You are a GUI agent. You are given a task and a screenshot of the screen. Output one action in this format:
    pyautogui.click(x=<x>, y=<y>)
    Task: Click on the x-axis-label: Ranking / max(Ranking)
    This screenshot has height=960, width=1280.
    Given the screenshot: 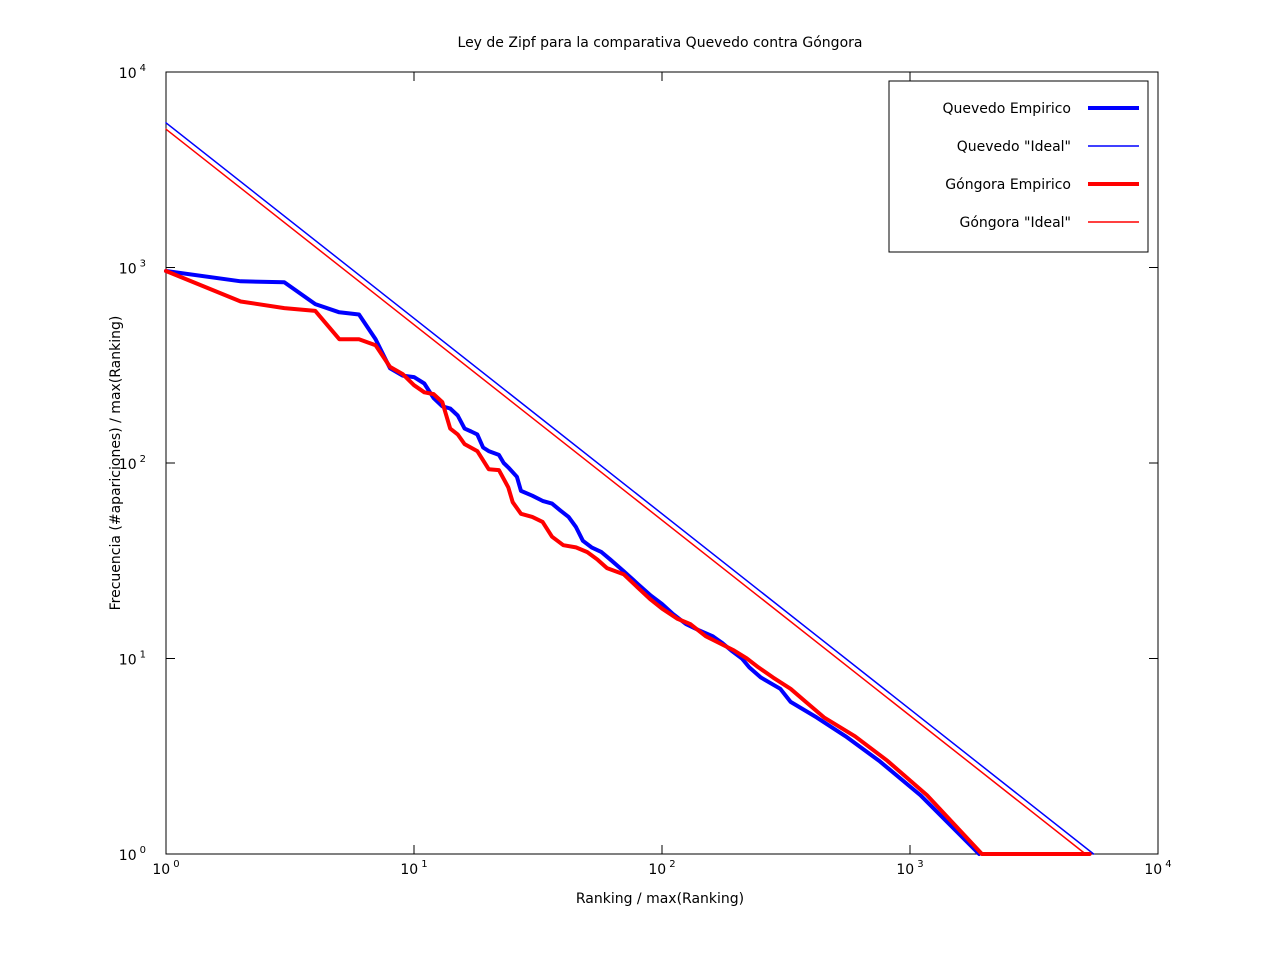 What is the action you would take?
    pyautogui.click(x=660, y=899)
    